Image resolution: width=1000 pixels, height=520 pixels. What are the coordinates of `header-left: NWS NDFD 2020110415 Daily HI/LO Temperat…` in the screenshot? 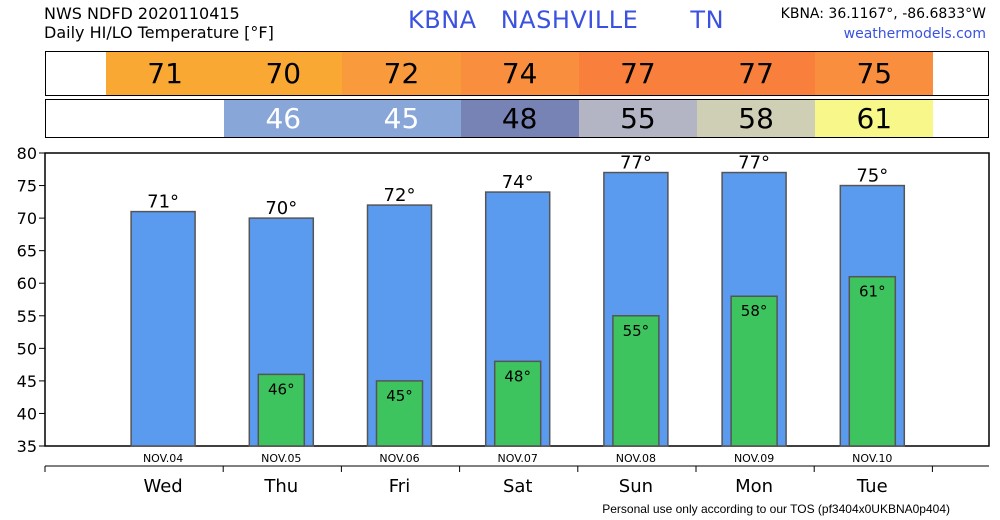 It's located at (159, 23).